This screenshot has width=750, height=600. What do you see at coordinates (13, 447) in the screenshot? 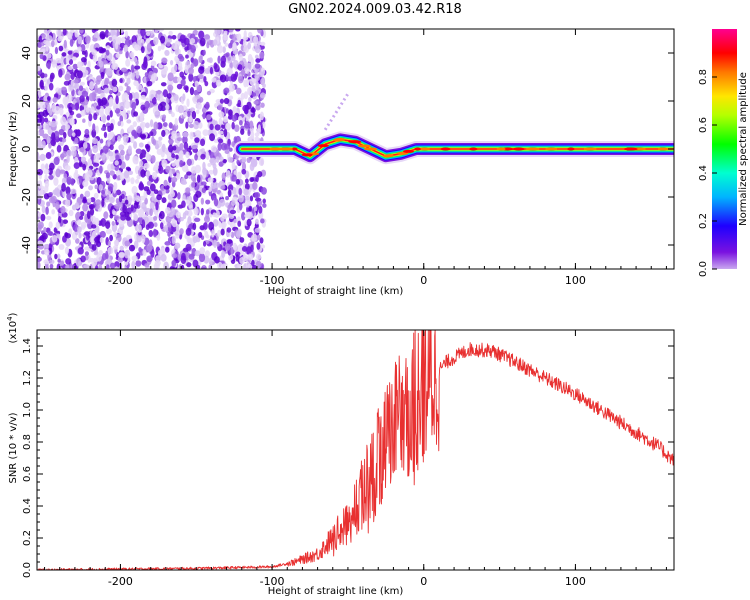
I see `bot-ylabel: SNR (10 * v/v)` at bounding box center [13, 447].